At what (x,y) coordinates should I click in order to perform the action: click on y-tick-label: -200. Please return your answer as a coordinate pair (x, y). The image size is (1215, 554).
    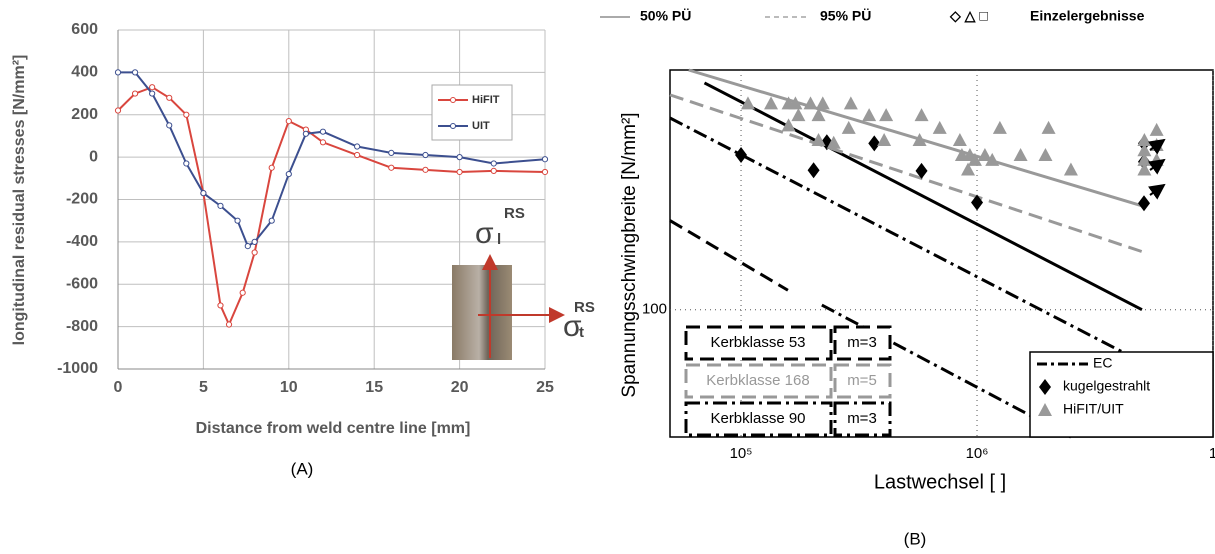
    Looking at the image, I should click on (82, 199).